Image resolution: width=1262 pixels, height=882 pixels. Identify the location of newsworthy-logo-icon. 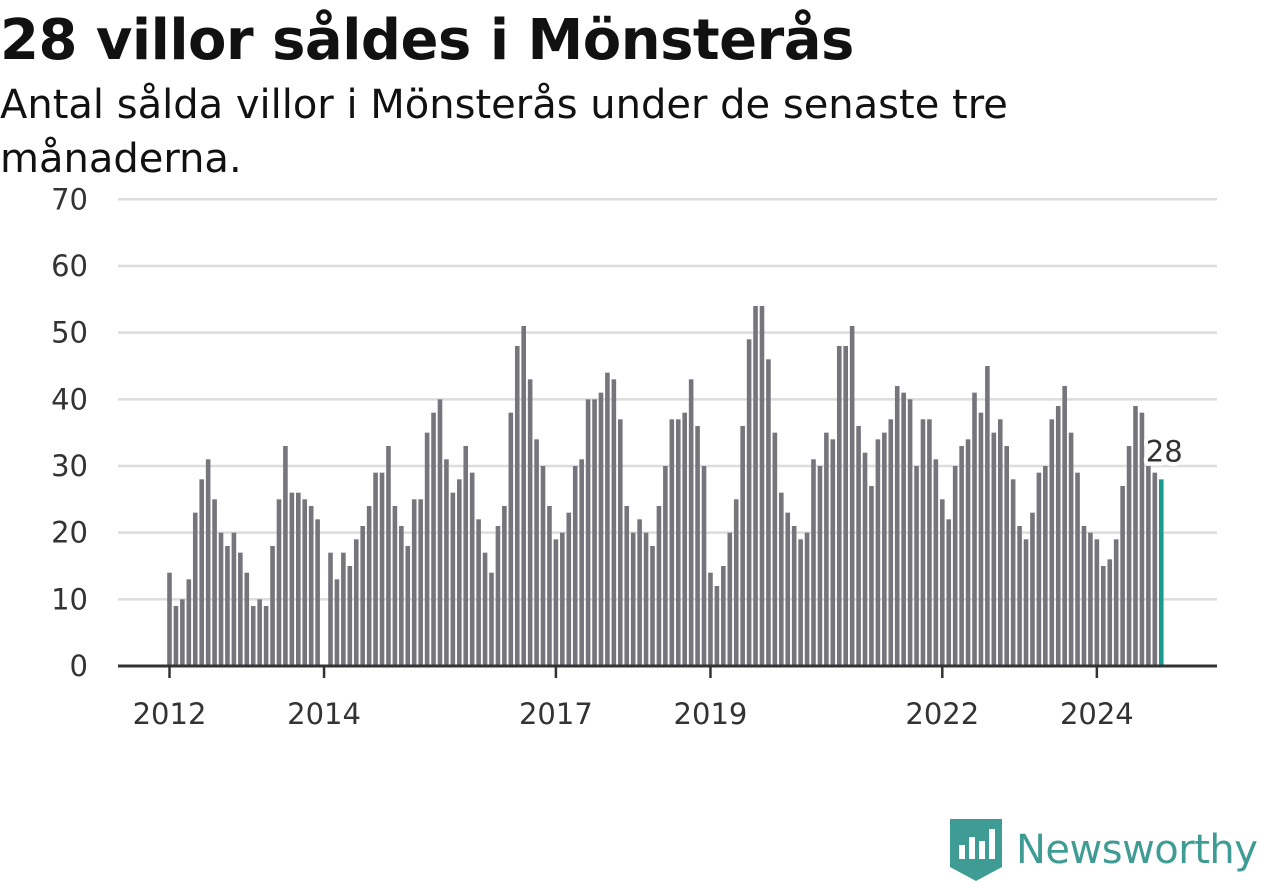
(976, 850).